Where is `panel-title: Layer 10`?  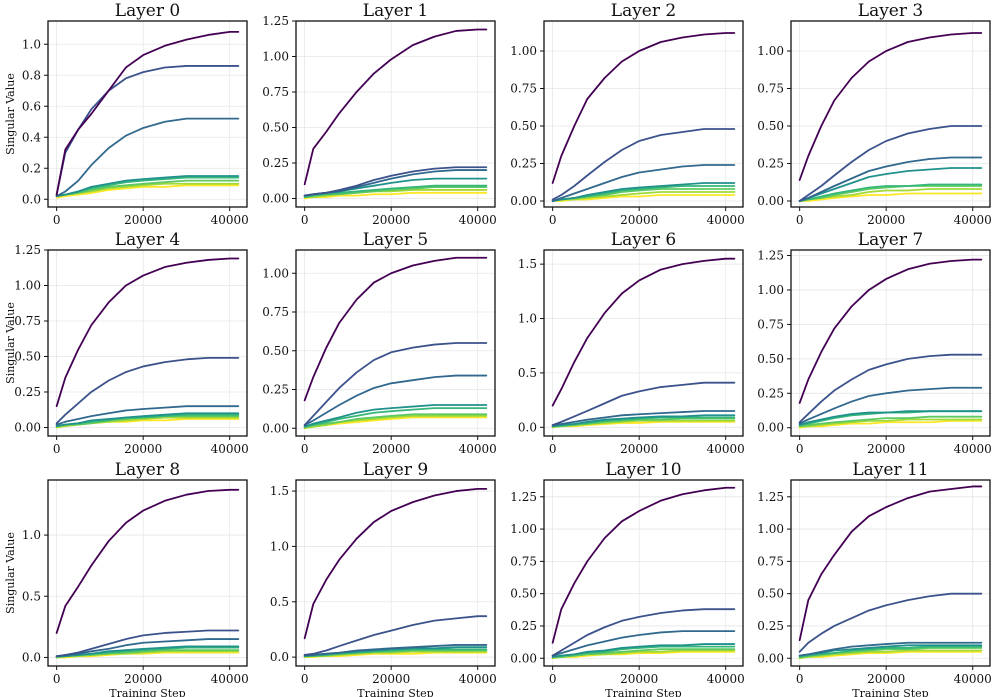 panel-title: Layer 10 is located at coordinates (643, 470).